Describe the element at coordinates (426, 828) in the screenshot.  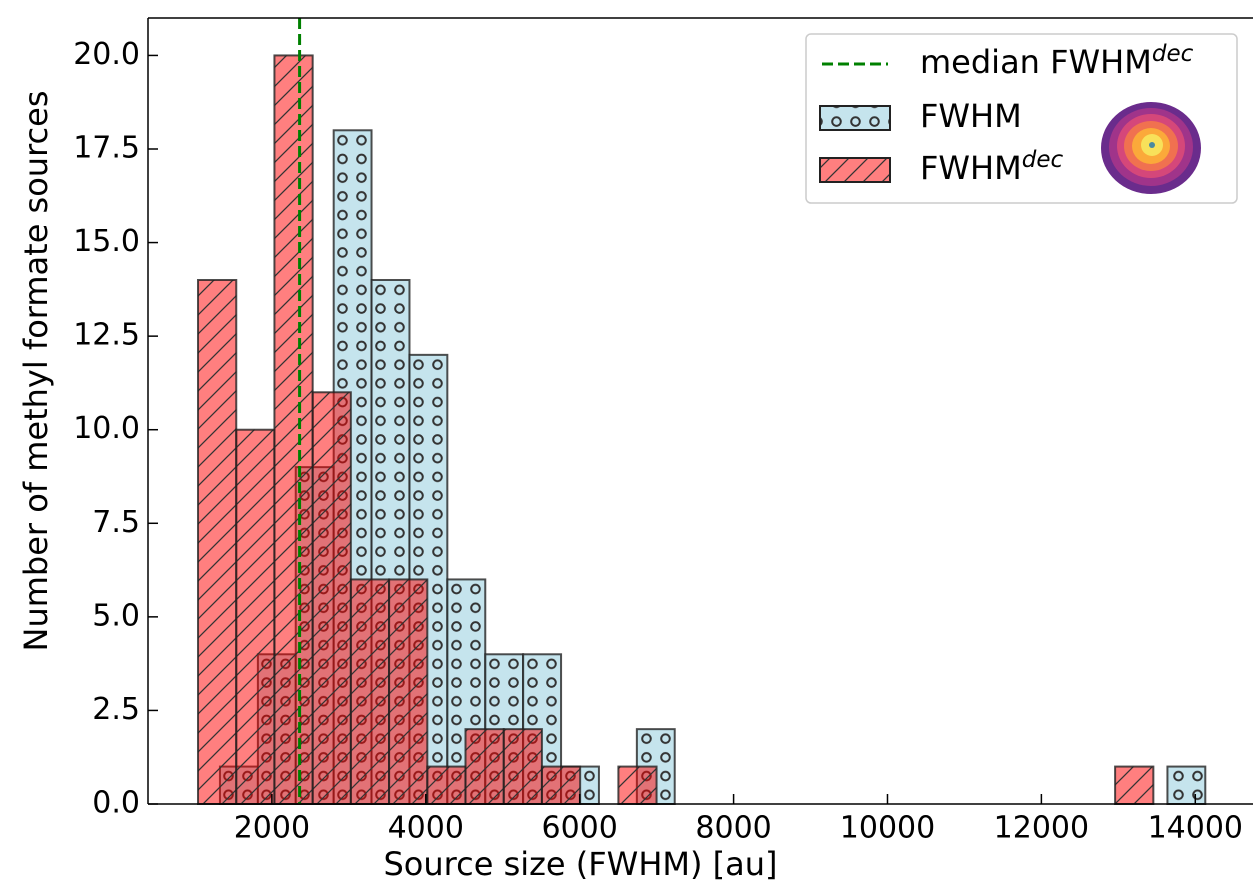
I see `x-tick-label: 4000` at that location.